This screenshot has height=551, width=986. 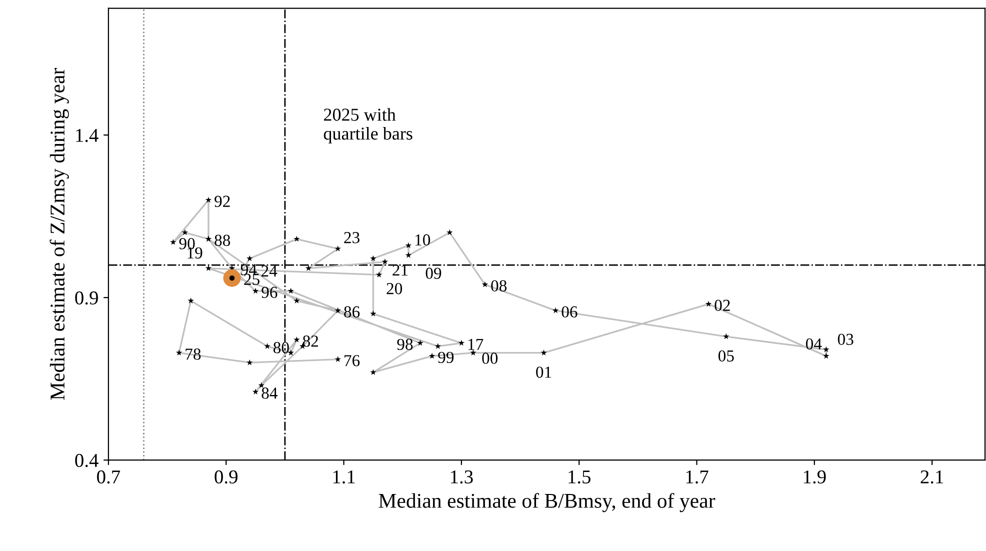 What do you see at coordinates (222, 201) in the screenshot?
I see `annotation: 92` at bounding box center [222, 201].